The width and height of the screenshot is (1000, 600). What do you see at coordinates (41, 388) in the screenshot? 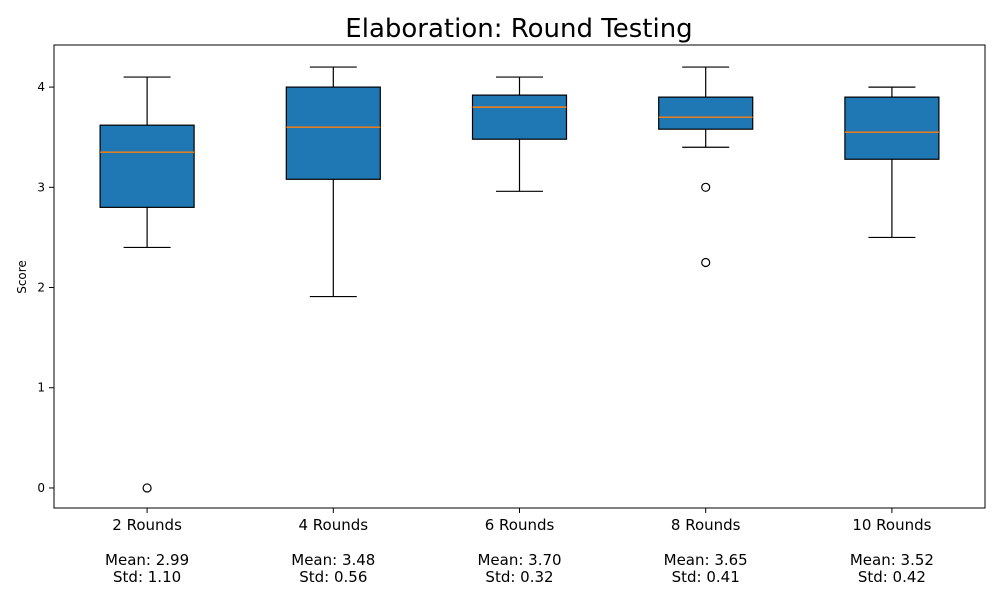
I see `y-tick-label: 1` at bounding box center [41, 388].